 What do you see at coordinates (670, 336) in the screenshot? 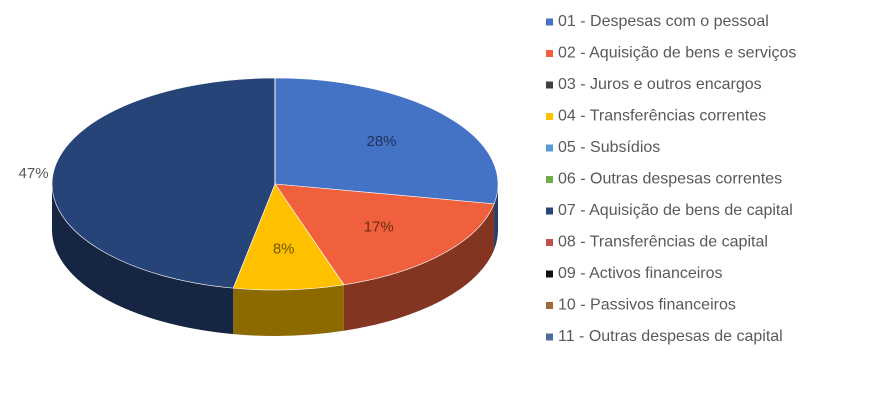
I see `legend-label: 11 - Outras despesas de capital` at bounding box center [670, 336].